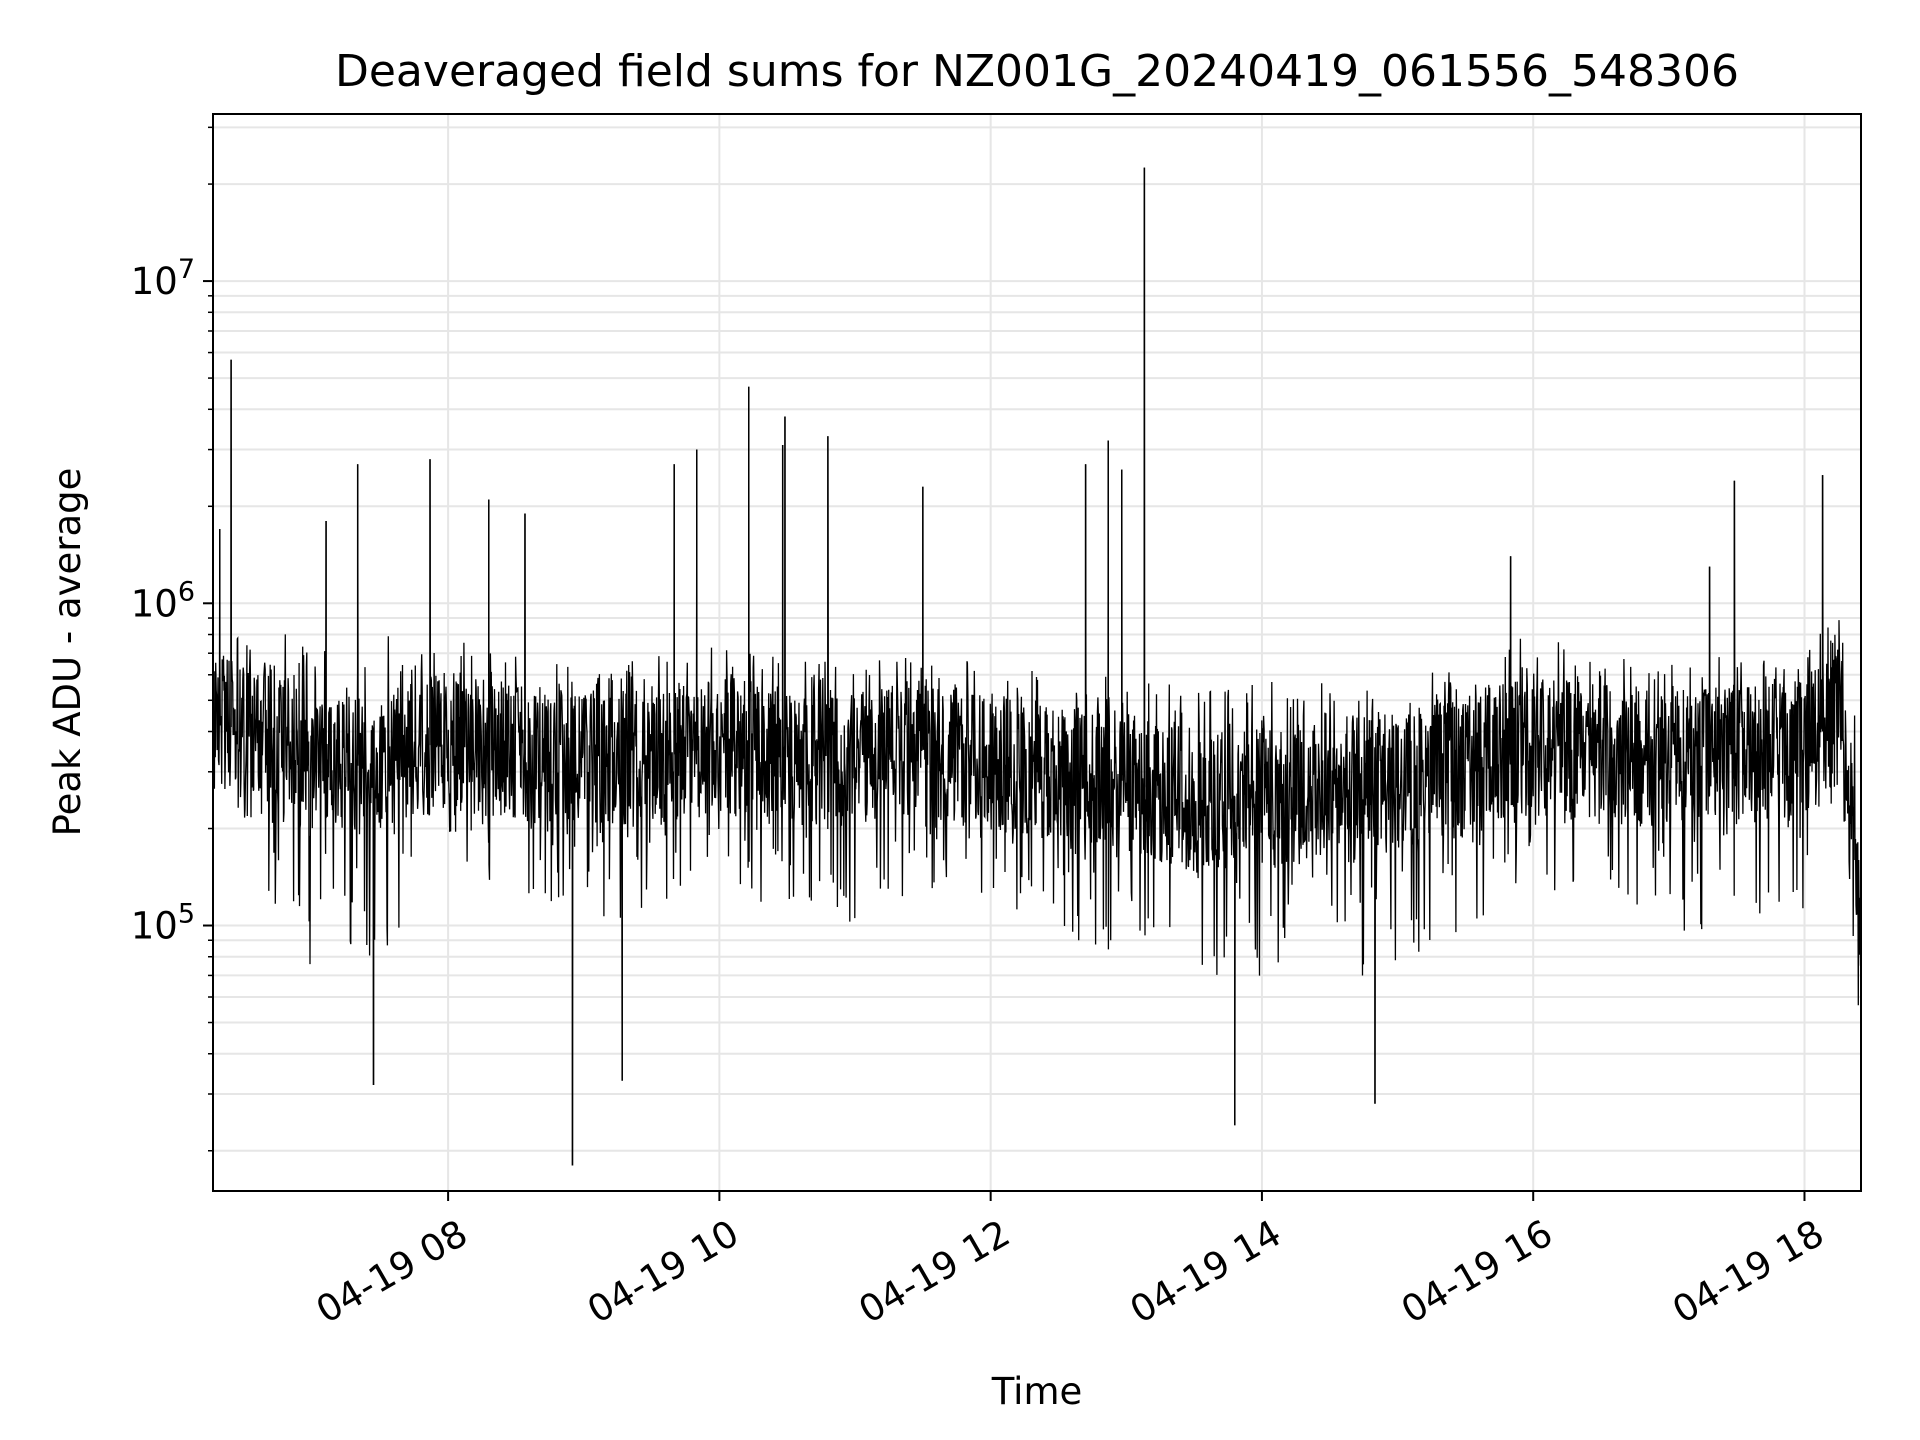  Describe the element at coordinates (1037, 1391) in the screenshot. I see `x-axis-label: Time` at that location.